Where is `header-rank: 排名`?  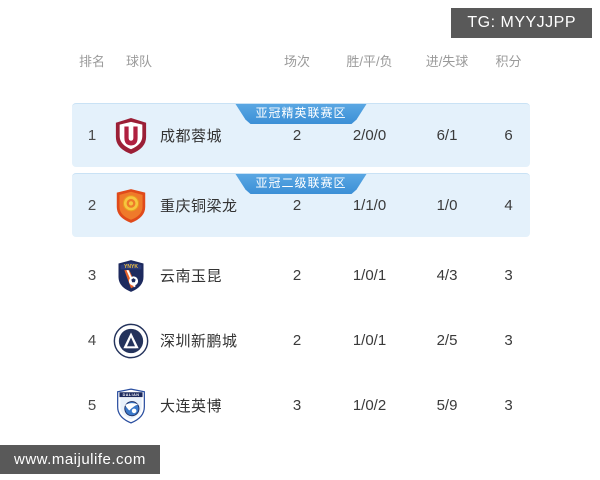 header-rank: 排名 is located at coordinates (91, 61).